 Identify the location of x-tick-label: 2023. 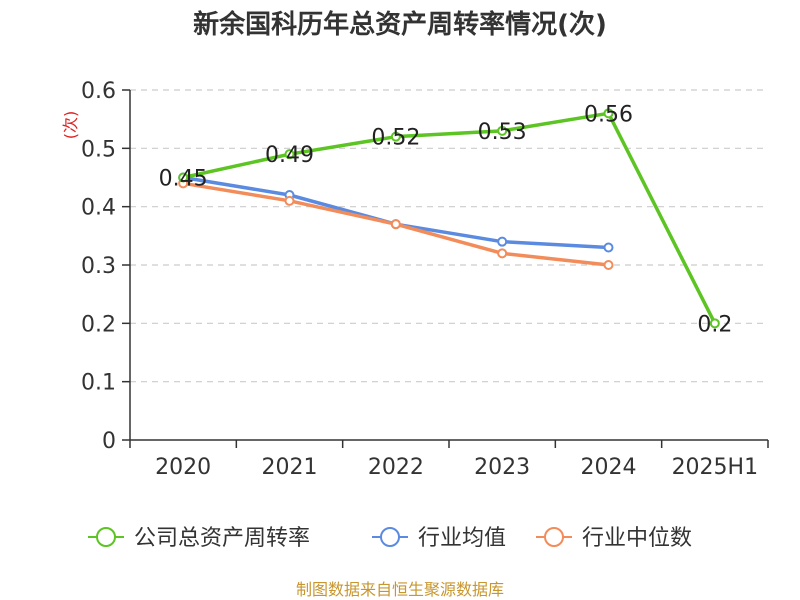
(502, 467).